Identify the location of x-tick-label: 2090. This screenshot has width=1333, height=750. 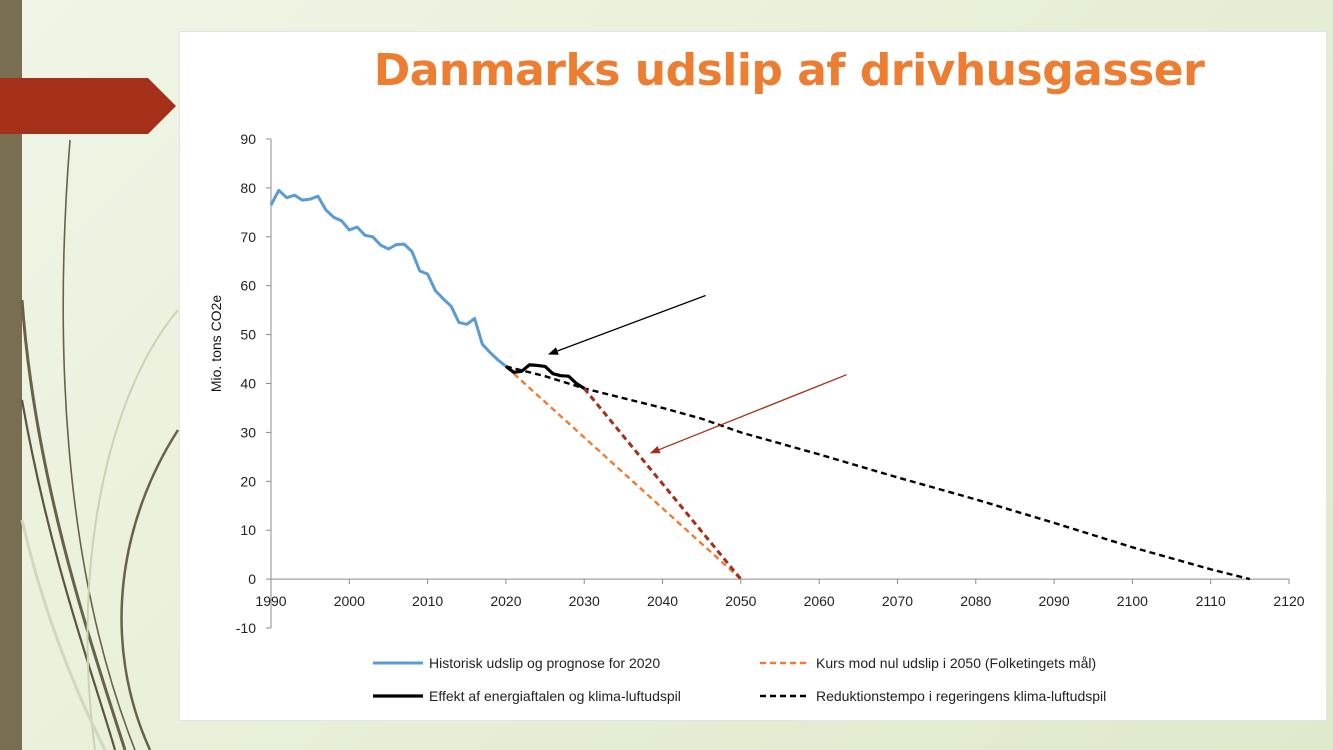
(1053, 601).